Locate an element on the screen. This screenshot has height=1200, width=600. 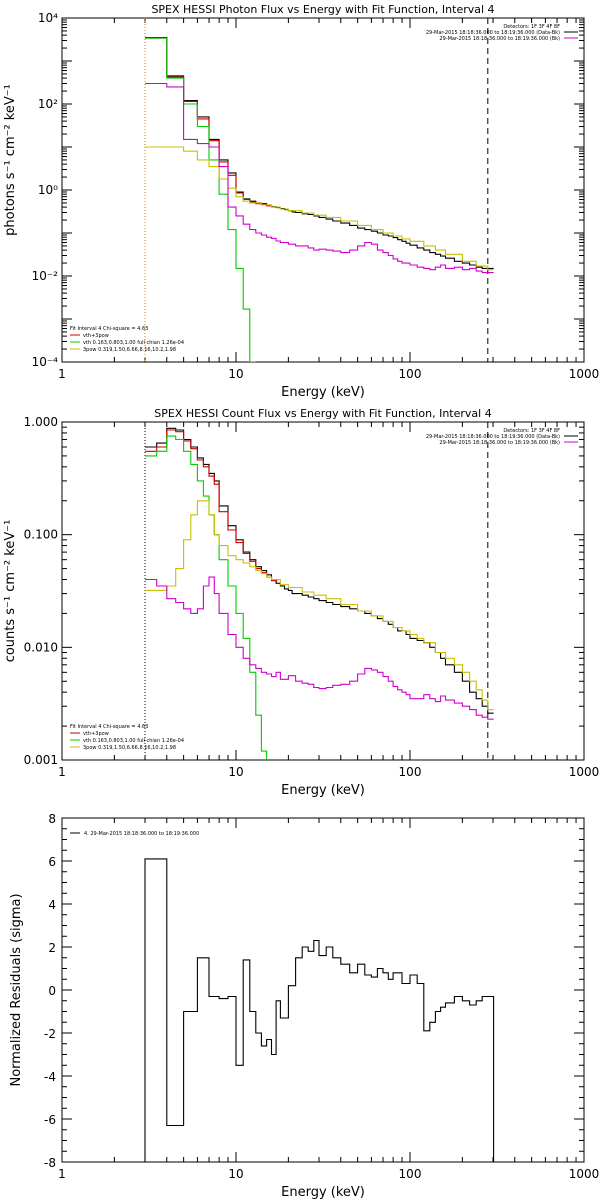
chart-1-legend-top-line: Detectors: 1F 3F 4F 8F is located at coordinates (531, 27).